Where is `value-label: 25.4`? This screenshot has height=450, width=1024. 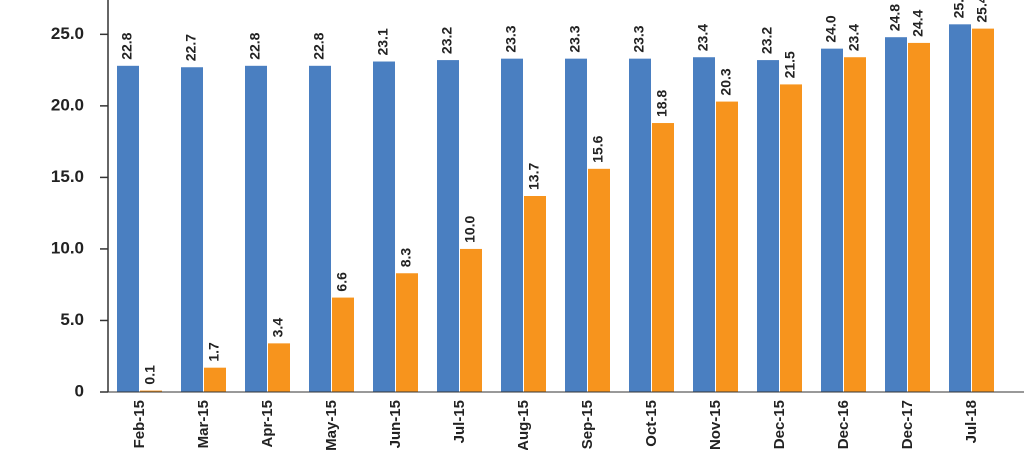 value-label: 25.4 is located at coordinates (982, 11).